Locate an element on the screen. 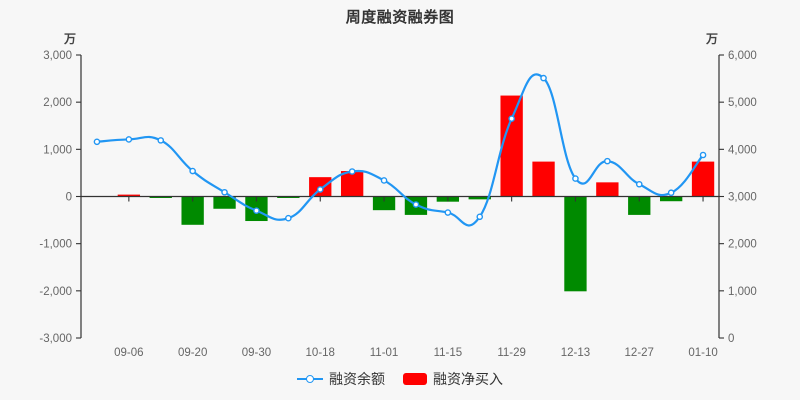 The image size is (800, 400). x-axis-tick-label: 12-13 is located at coordinates (575, 353).